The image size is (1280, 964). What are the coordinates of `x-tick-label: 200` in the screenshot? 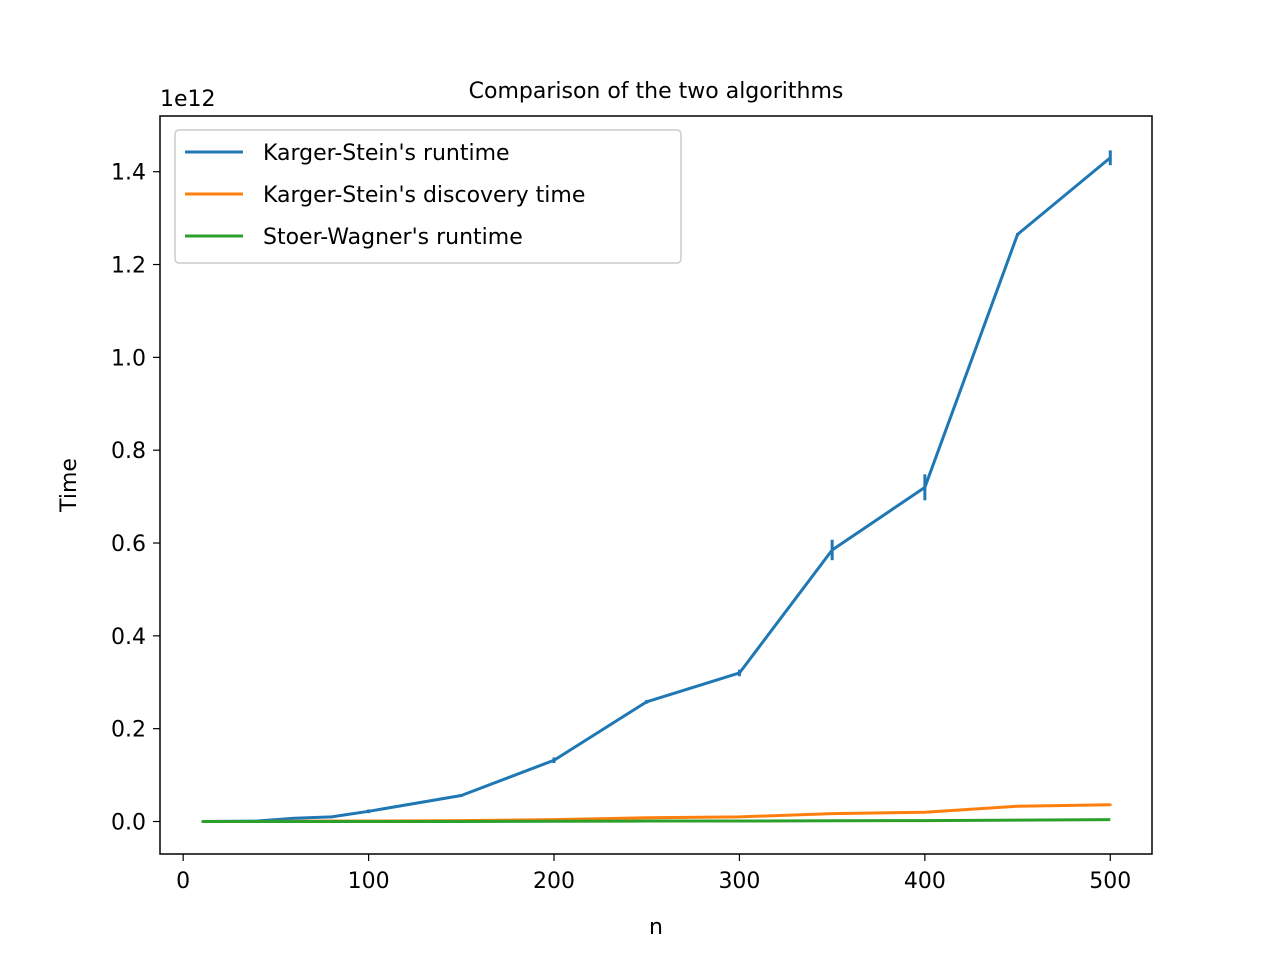 It's located at (554, 881).